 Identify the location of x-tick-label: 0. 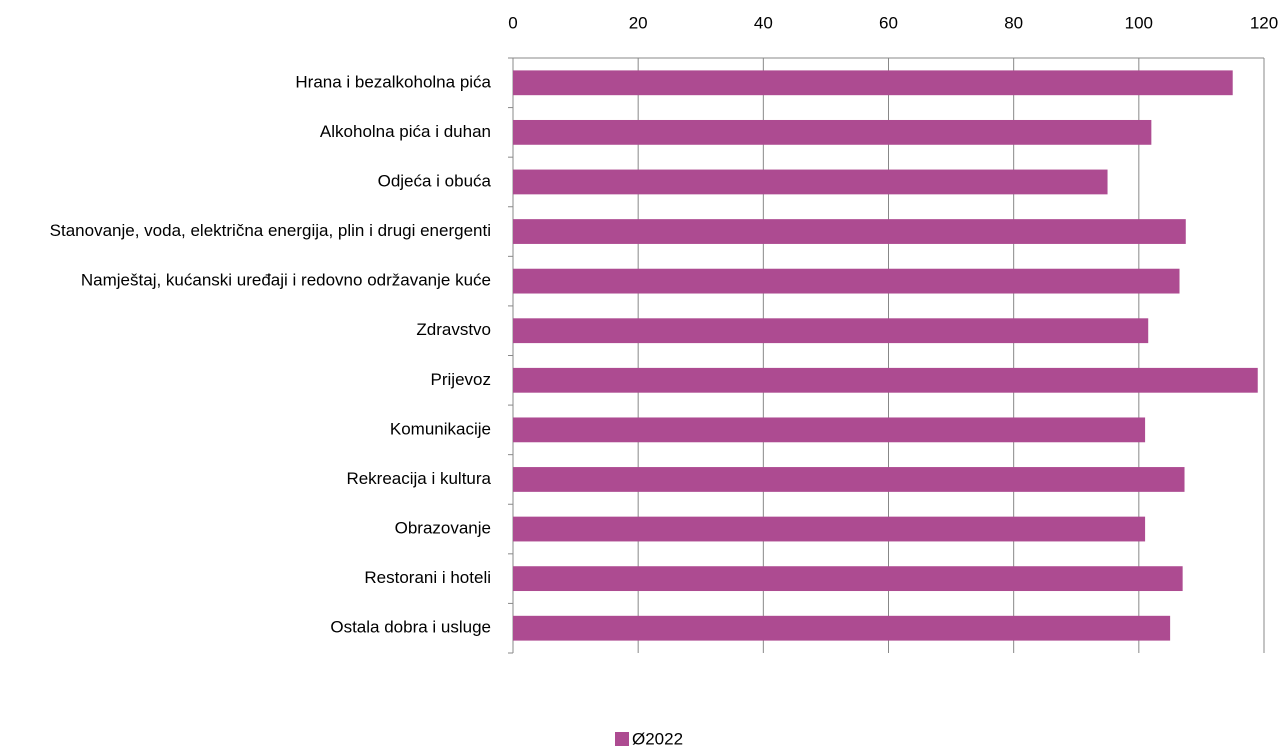
(512, 22).